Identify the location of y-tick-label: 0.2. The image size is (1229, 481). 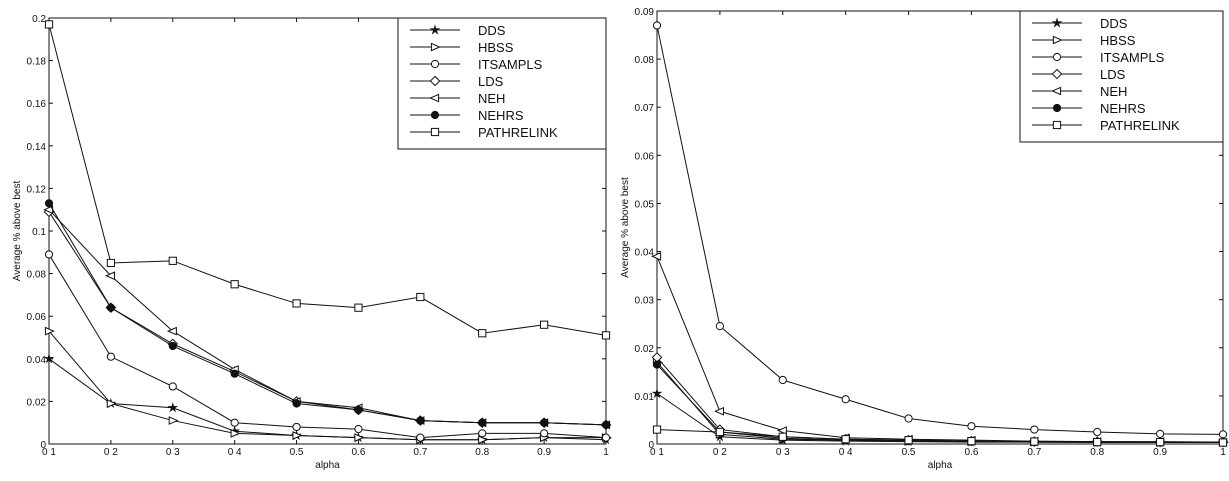
(39, 19).